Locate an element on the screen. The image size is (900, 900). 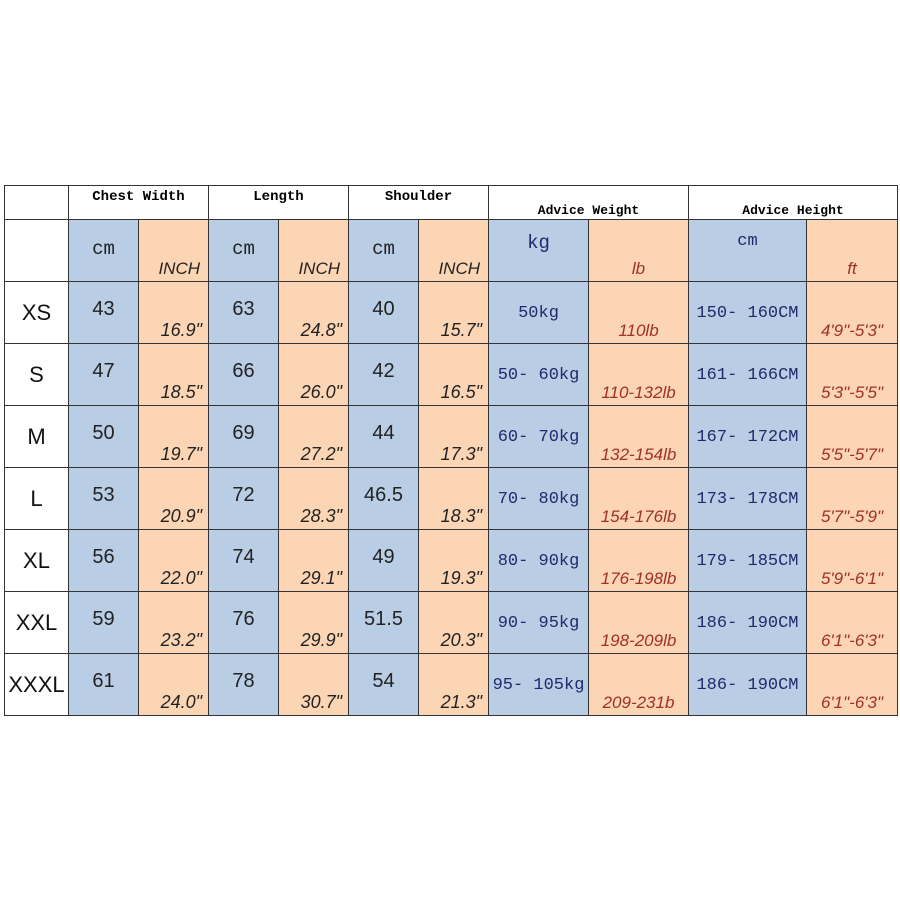
cell-shoulder-cm: 40 is located at coordinates (383, 312).